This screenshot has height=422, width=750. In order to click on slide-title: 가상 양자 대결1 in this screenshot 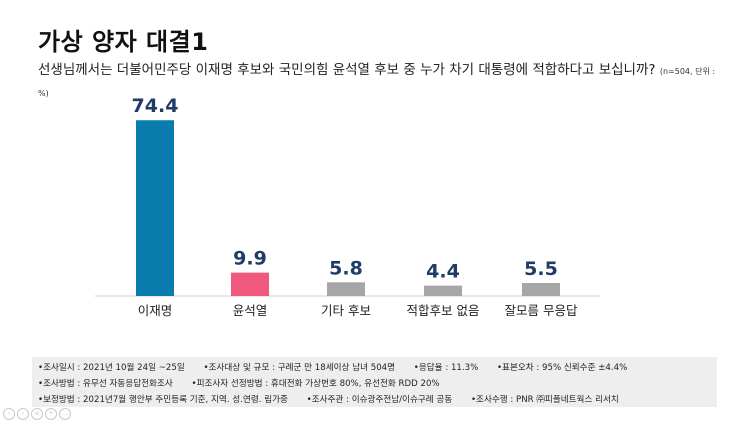, I will do `click(123, 42)`.